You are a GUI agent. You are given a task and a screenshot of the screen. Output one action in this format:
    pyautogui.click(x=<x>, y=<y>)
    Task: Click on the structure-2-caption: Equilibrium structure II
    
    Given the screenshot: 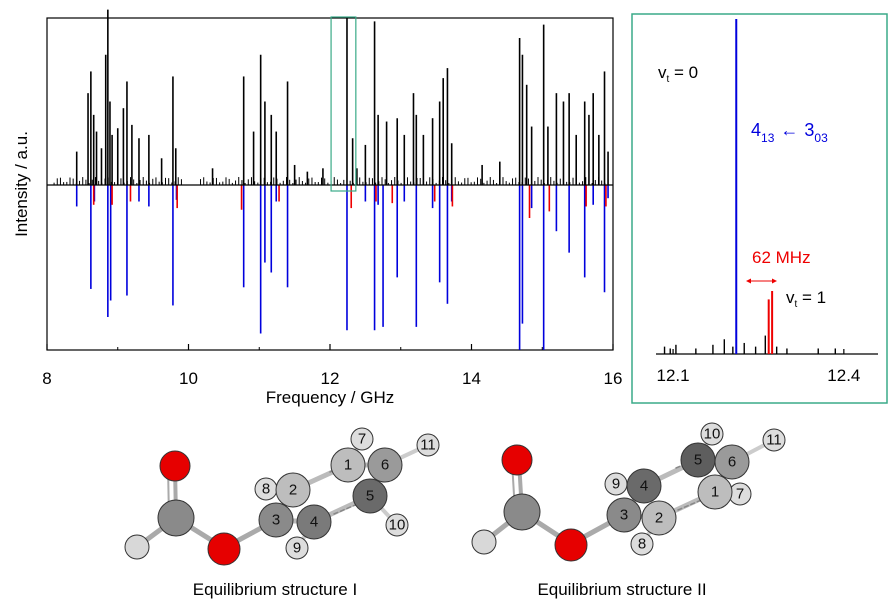 What is the action you would take?
    pyautogui.click(x=621, y=589)
    